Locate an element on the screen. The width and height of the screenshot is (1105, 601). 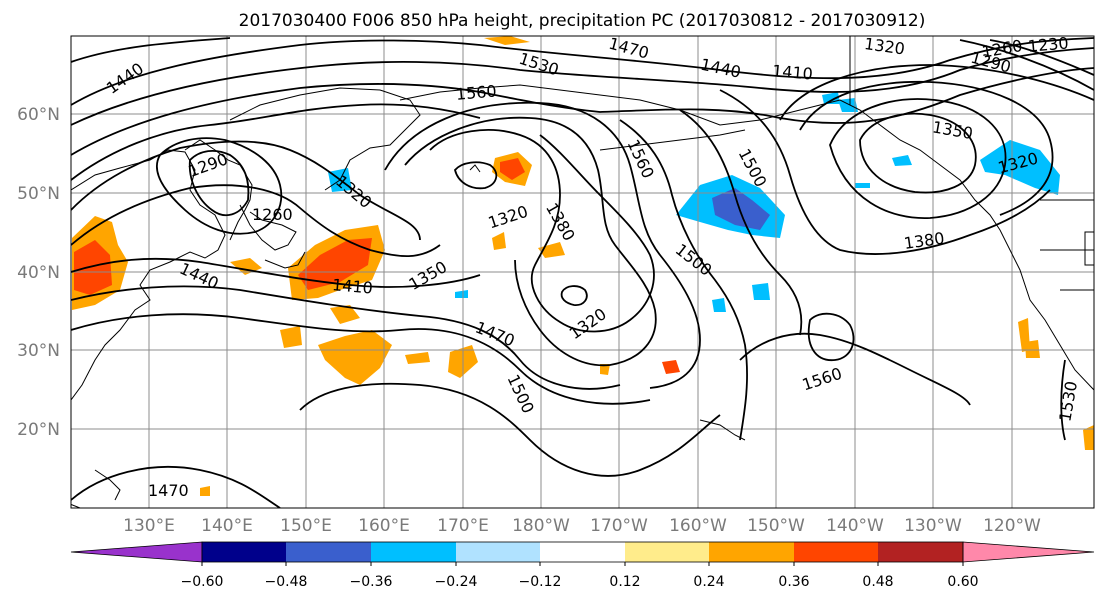
lon-label: 180°W is located at coordinates (541, 526).